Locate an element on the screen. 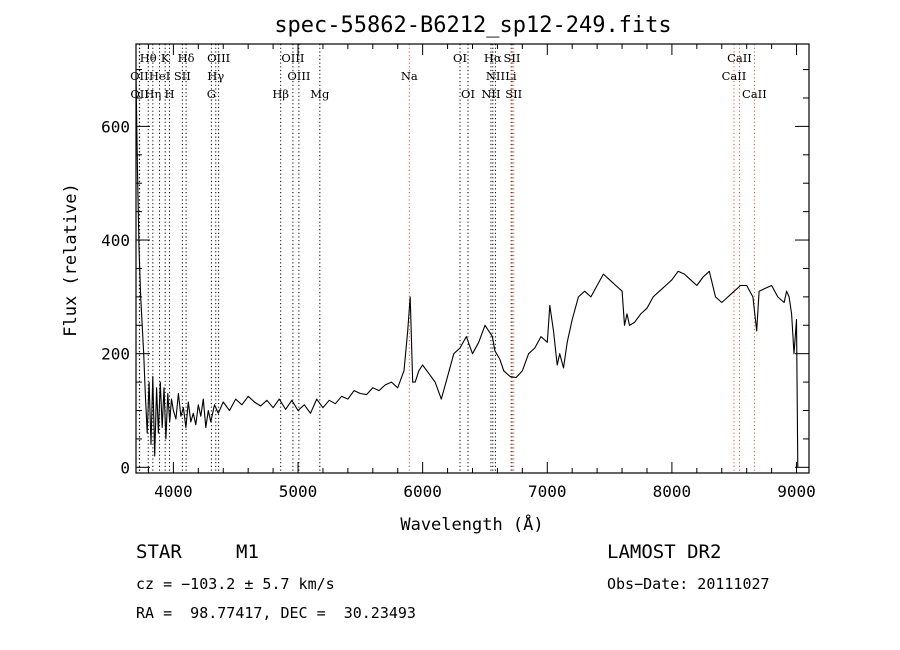 The height and width of the screenshot is (650, 900). redshift-text: cz = −103.2 ± 5.7 km/s is located at coordinates (235, 584).